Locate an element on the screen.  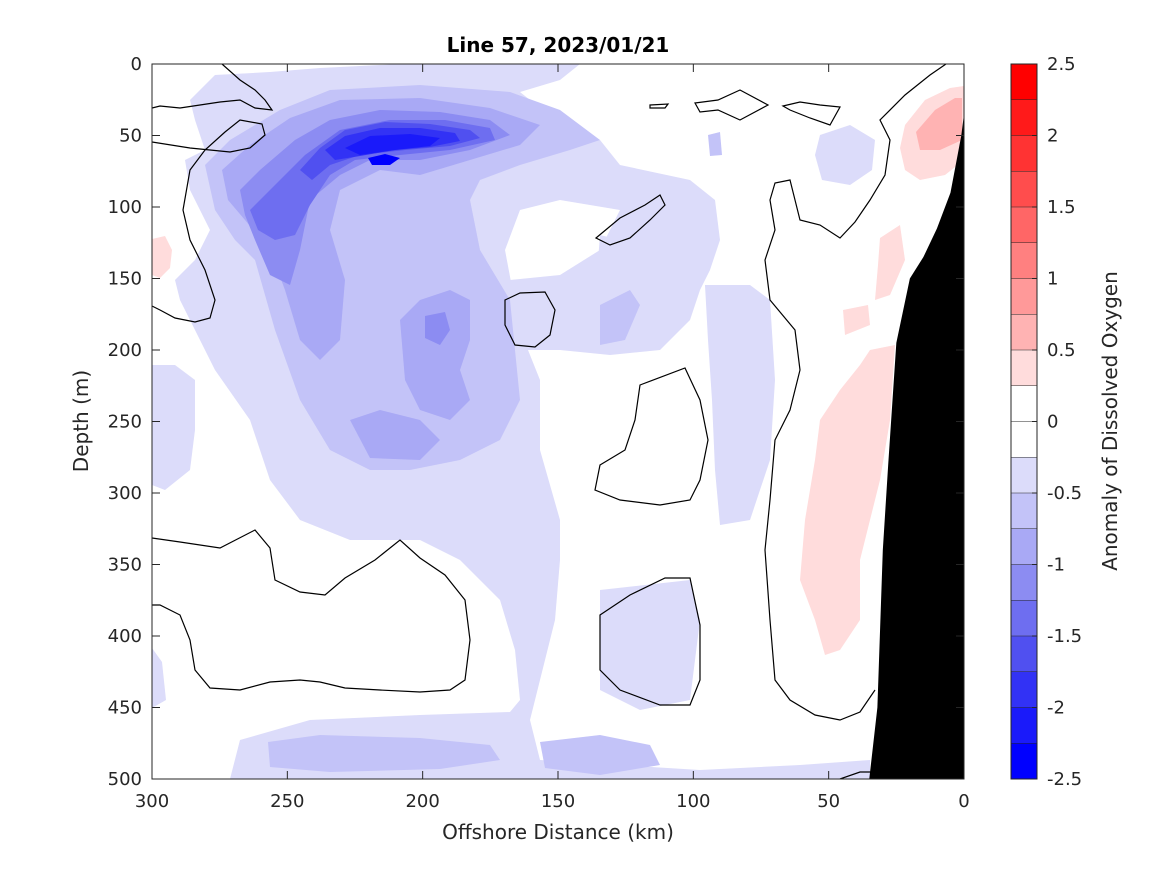
x-tick-label: 300 is located at coordinates (152, 801).